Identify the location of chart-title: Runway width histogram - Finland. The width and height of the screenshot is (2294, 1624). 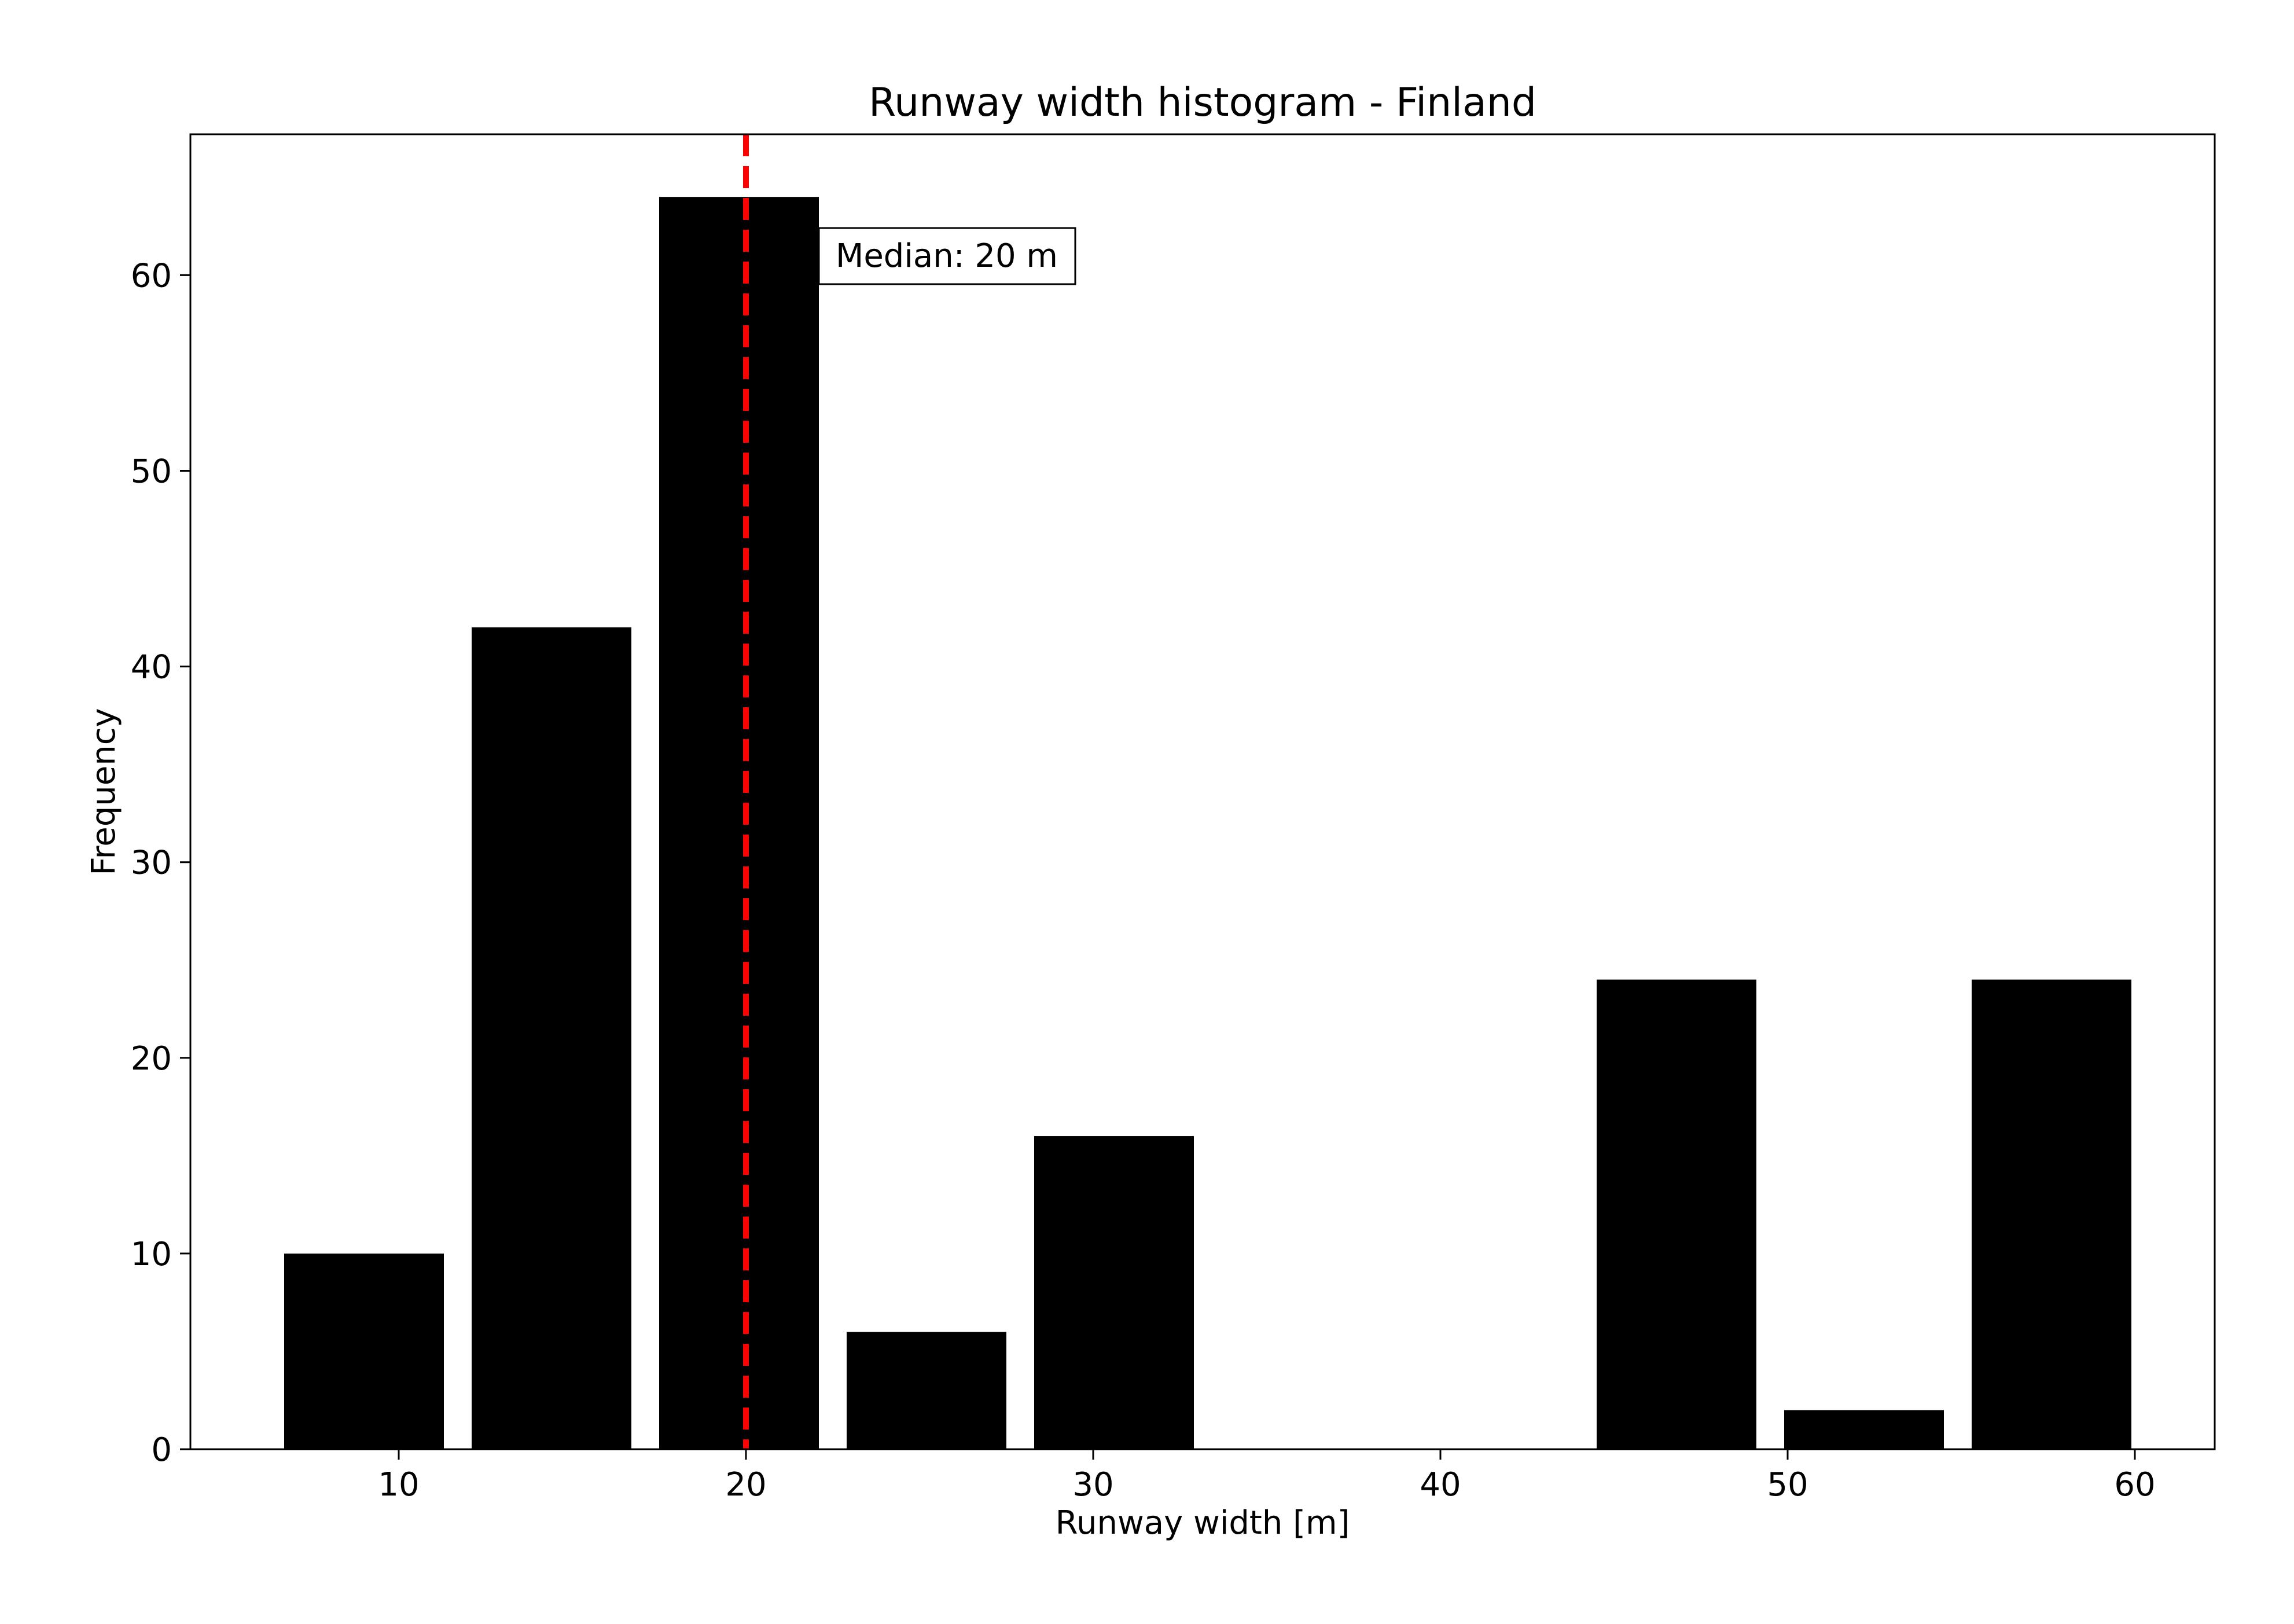
(1203, 103).